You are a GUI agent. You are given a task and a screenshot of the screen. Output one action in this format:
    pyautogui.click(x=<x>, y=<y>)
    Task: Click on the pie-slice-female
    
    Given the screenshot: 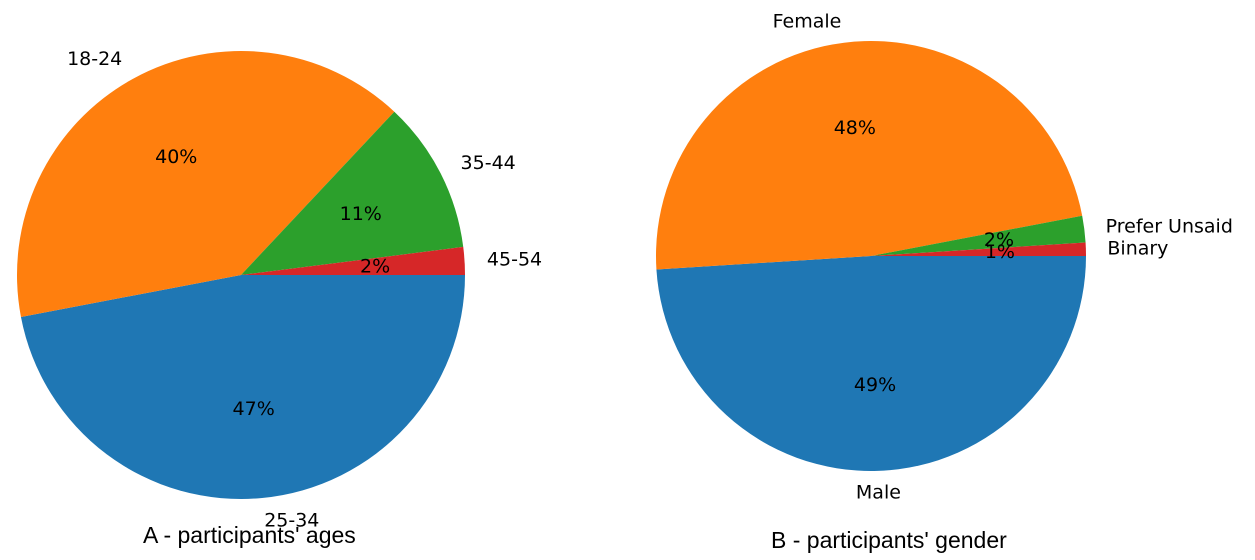 What is the action you would take?
    pyautogui.click(x=869, y=155)
    